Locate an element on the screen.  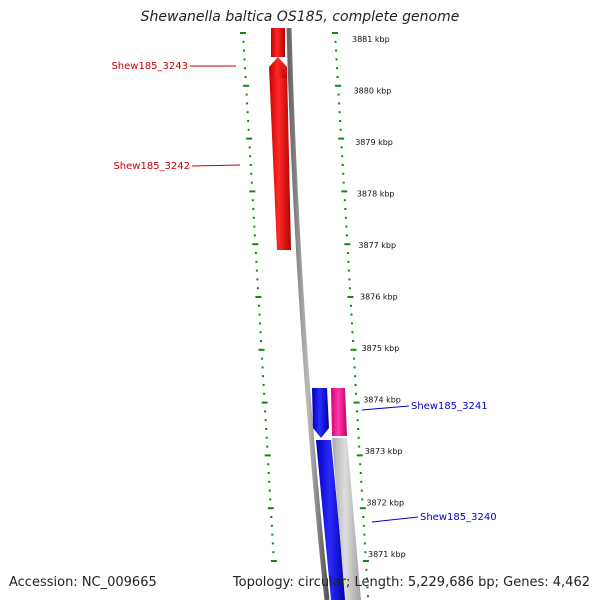
ruler-tick-label: 3875 kbp is located at coordinates (381, 348).